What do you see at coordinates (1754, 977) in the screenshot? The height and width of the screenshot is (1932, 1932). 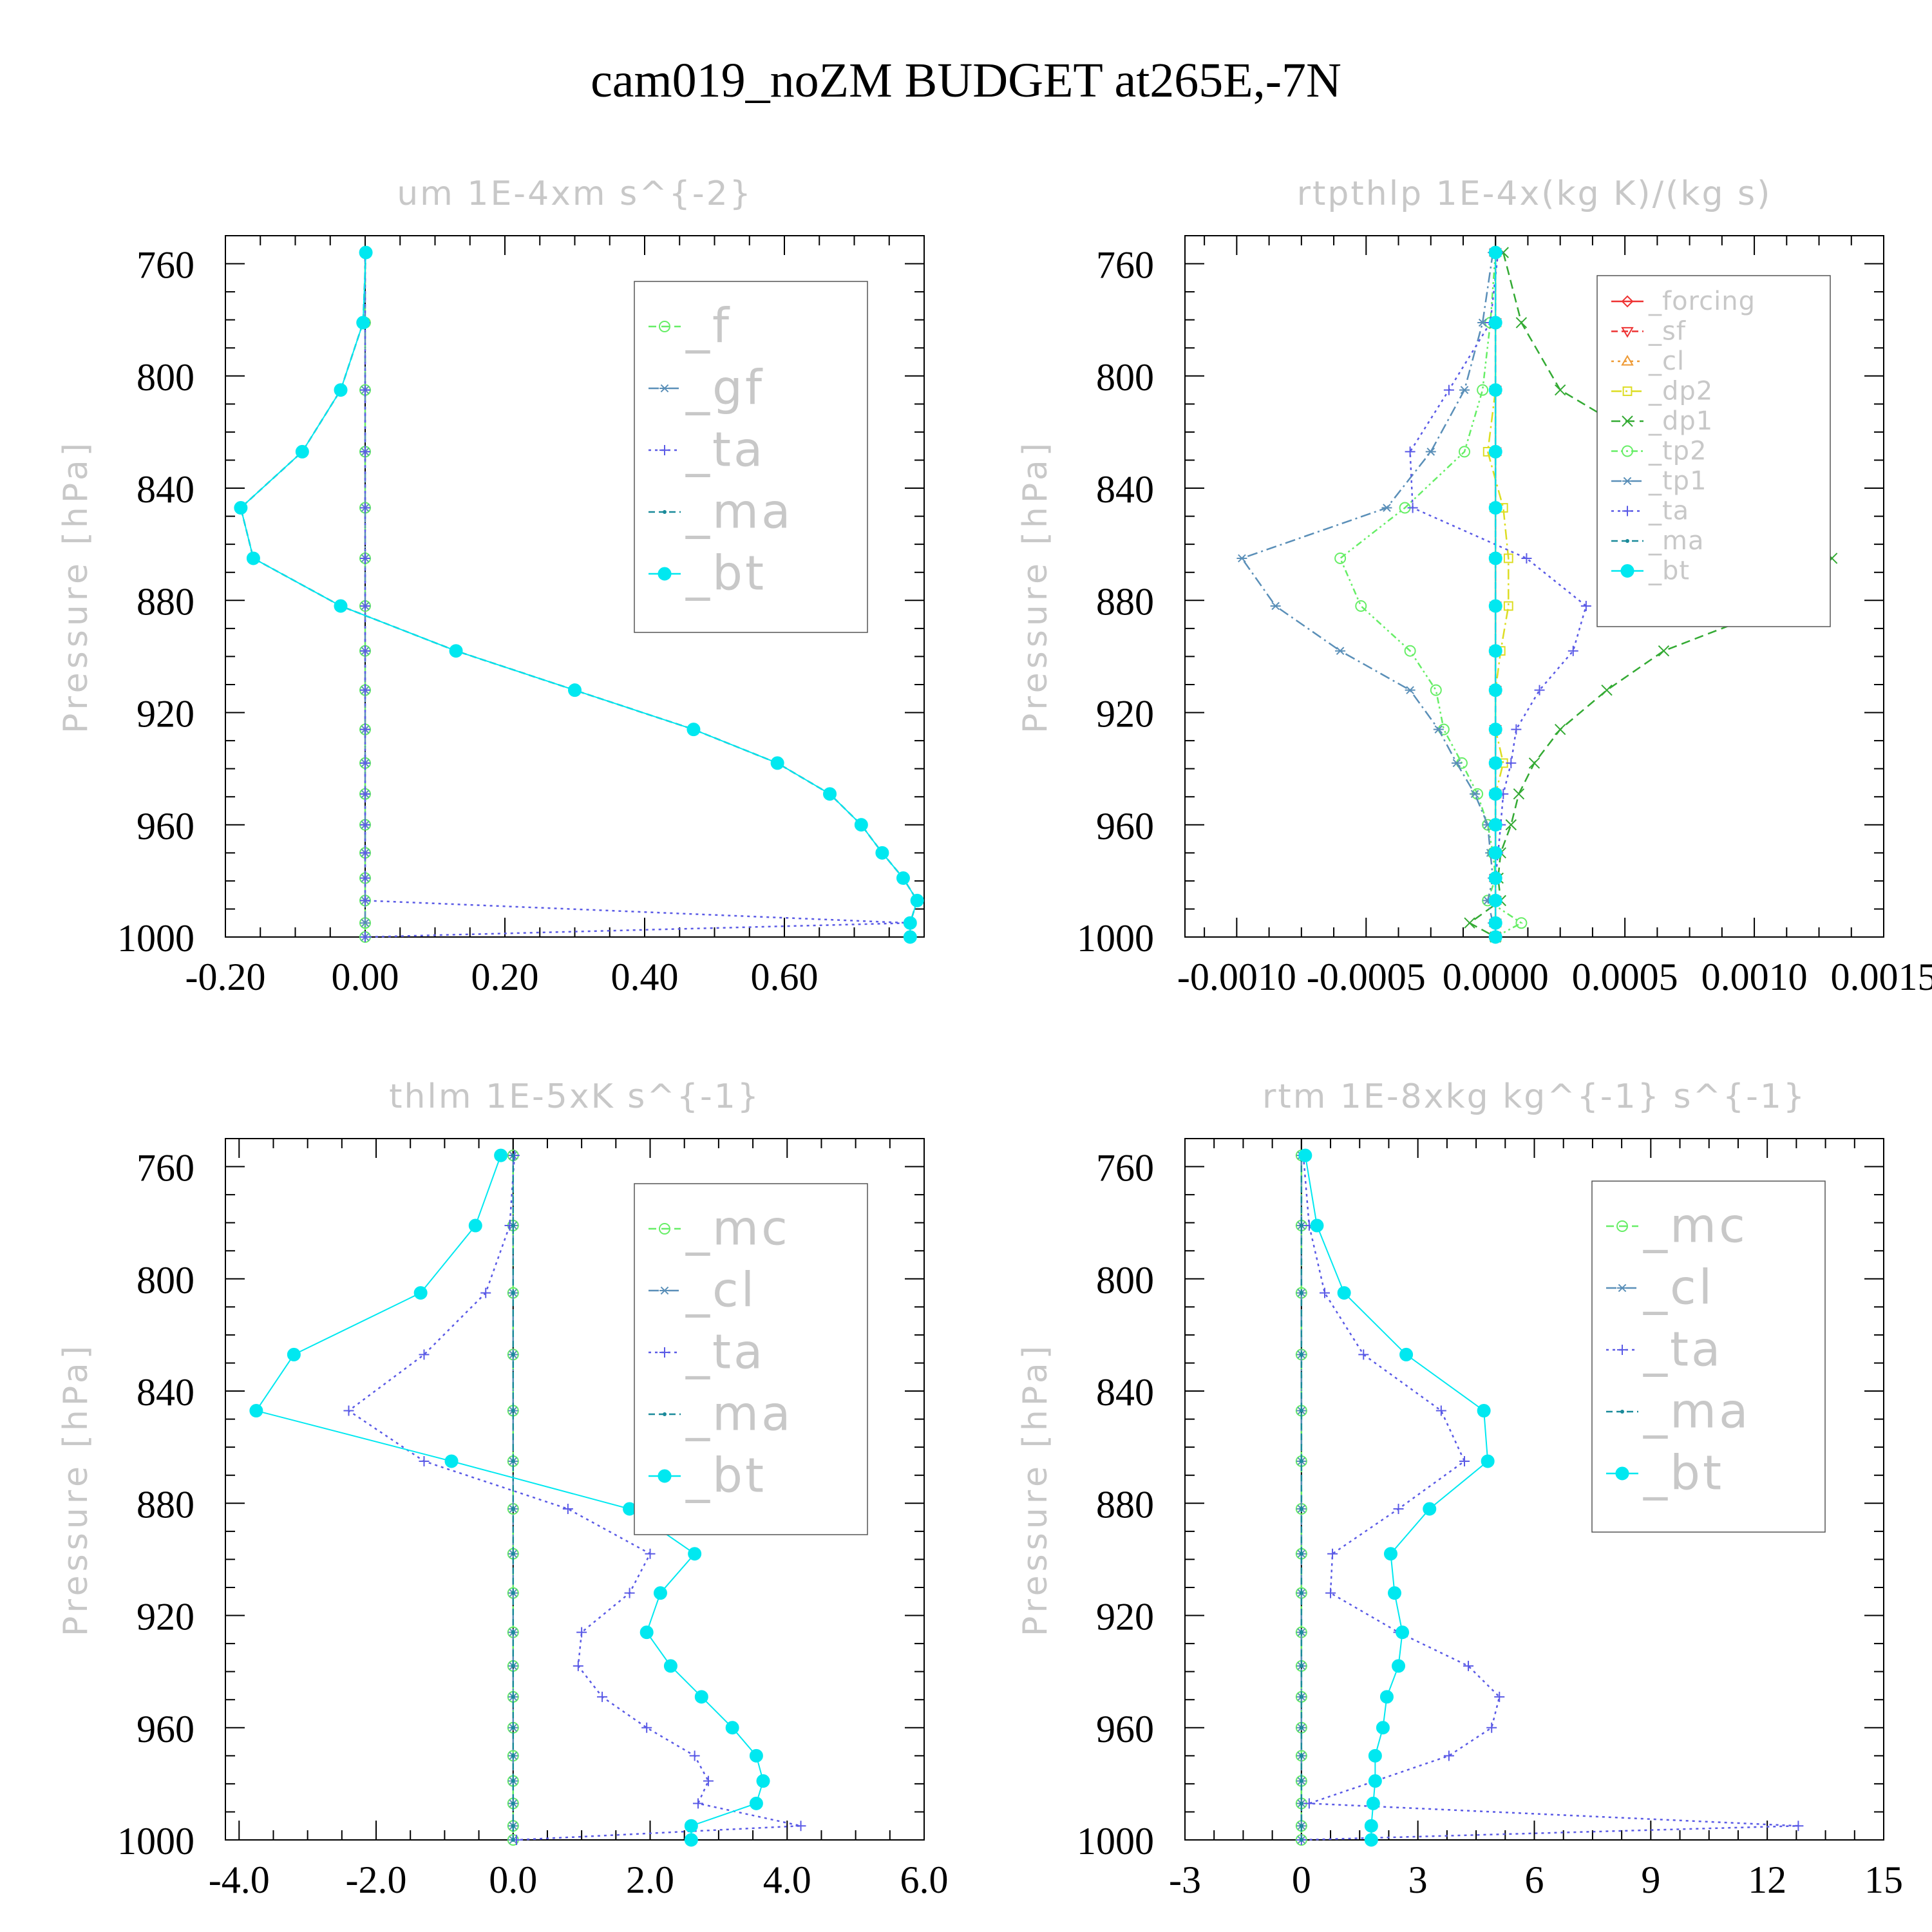 I see `x-tick-label: 0.0010` at bounding box center [1754, 977].